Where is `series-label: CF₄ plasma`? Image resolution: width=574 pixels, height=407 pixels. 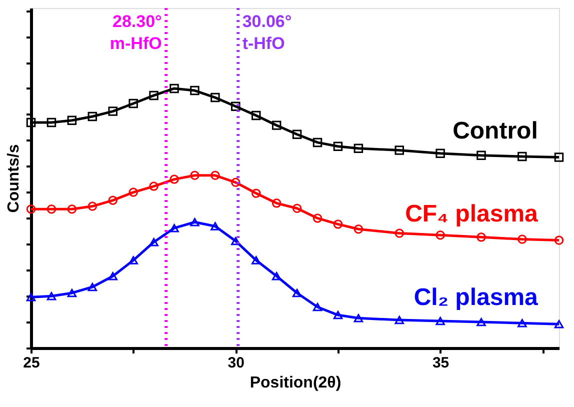 series-label: CF₄ plasma is located at coordinates (472, 214).